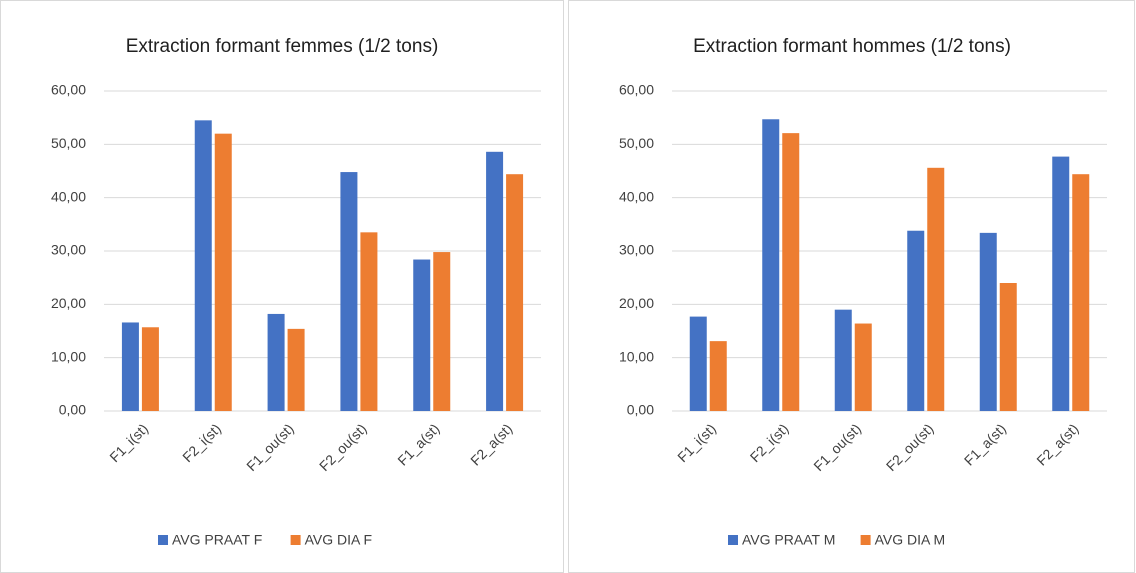  I want to click on legend-label: AVG DIA M, so click(910, 540).